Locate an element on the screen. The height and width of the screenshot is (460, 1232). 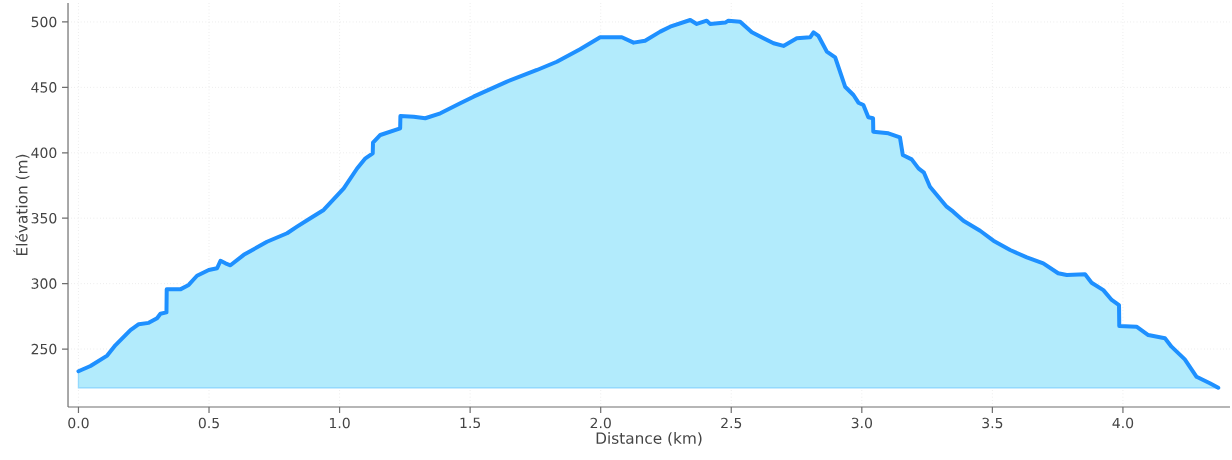
x-tick-label: 0.0 is located at coordinates (78, 423).